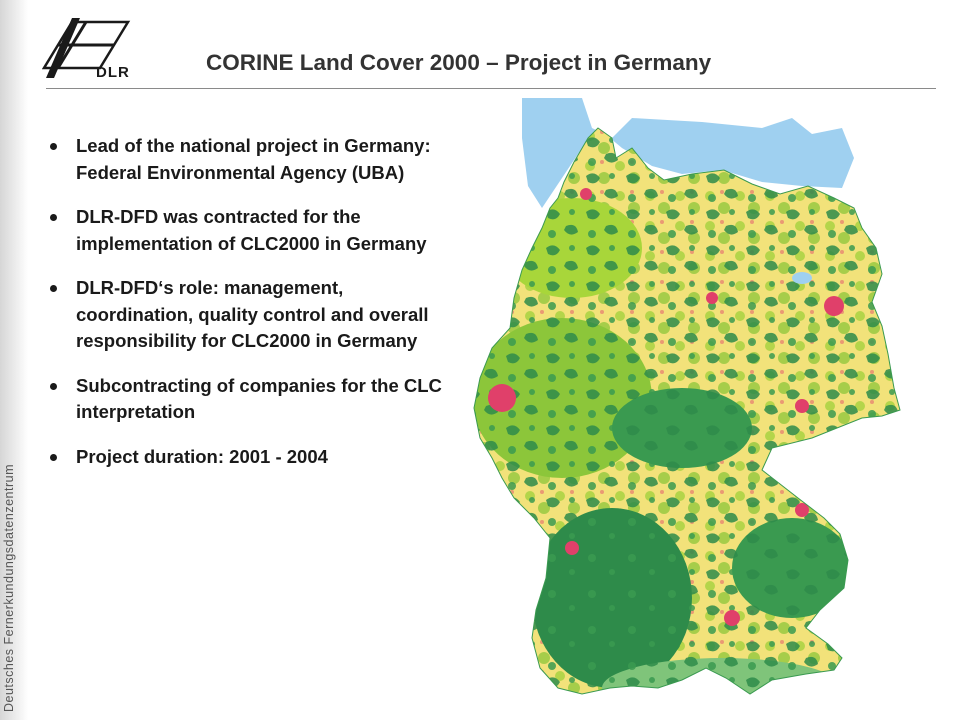  What do you see at coordinates (202, 456) in the screenshot?
I see `bullet-text: Project duration: 2001 - 2004` at bounding box center [202, 456].